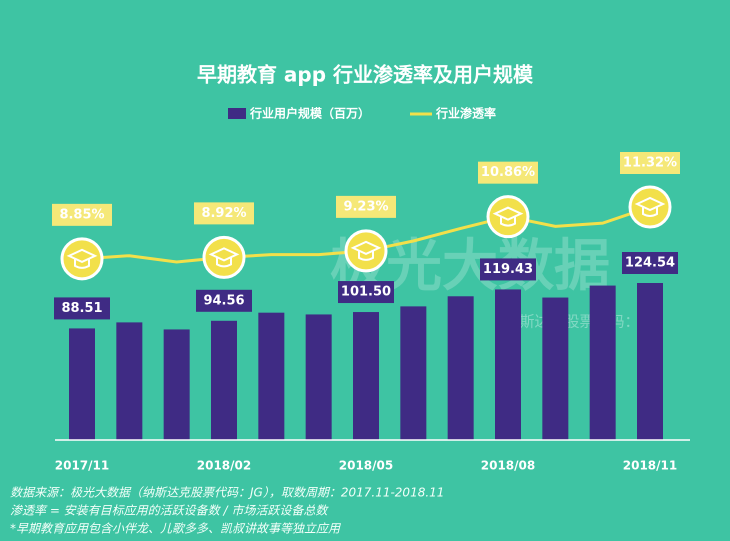 This screenshot has height=541, width=730. Describe the element at coordinates (169, 511) in the screenshot. I see `note: 渗透率 = 安装有目标应用的活跃设备数 / 市场活跃设备总数` at that location.